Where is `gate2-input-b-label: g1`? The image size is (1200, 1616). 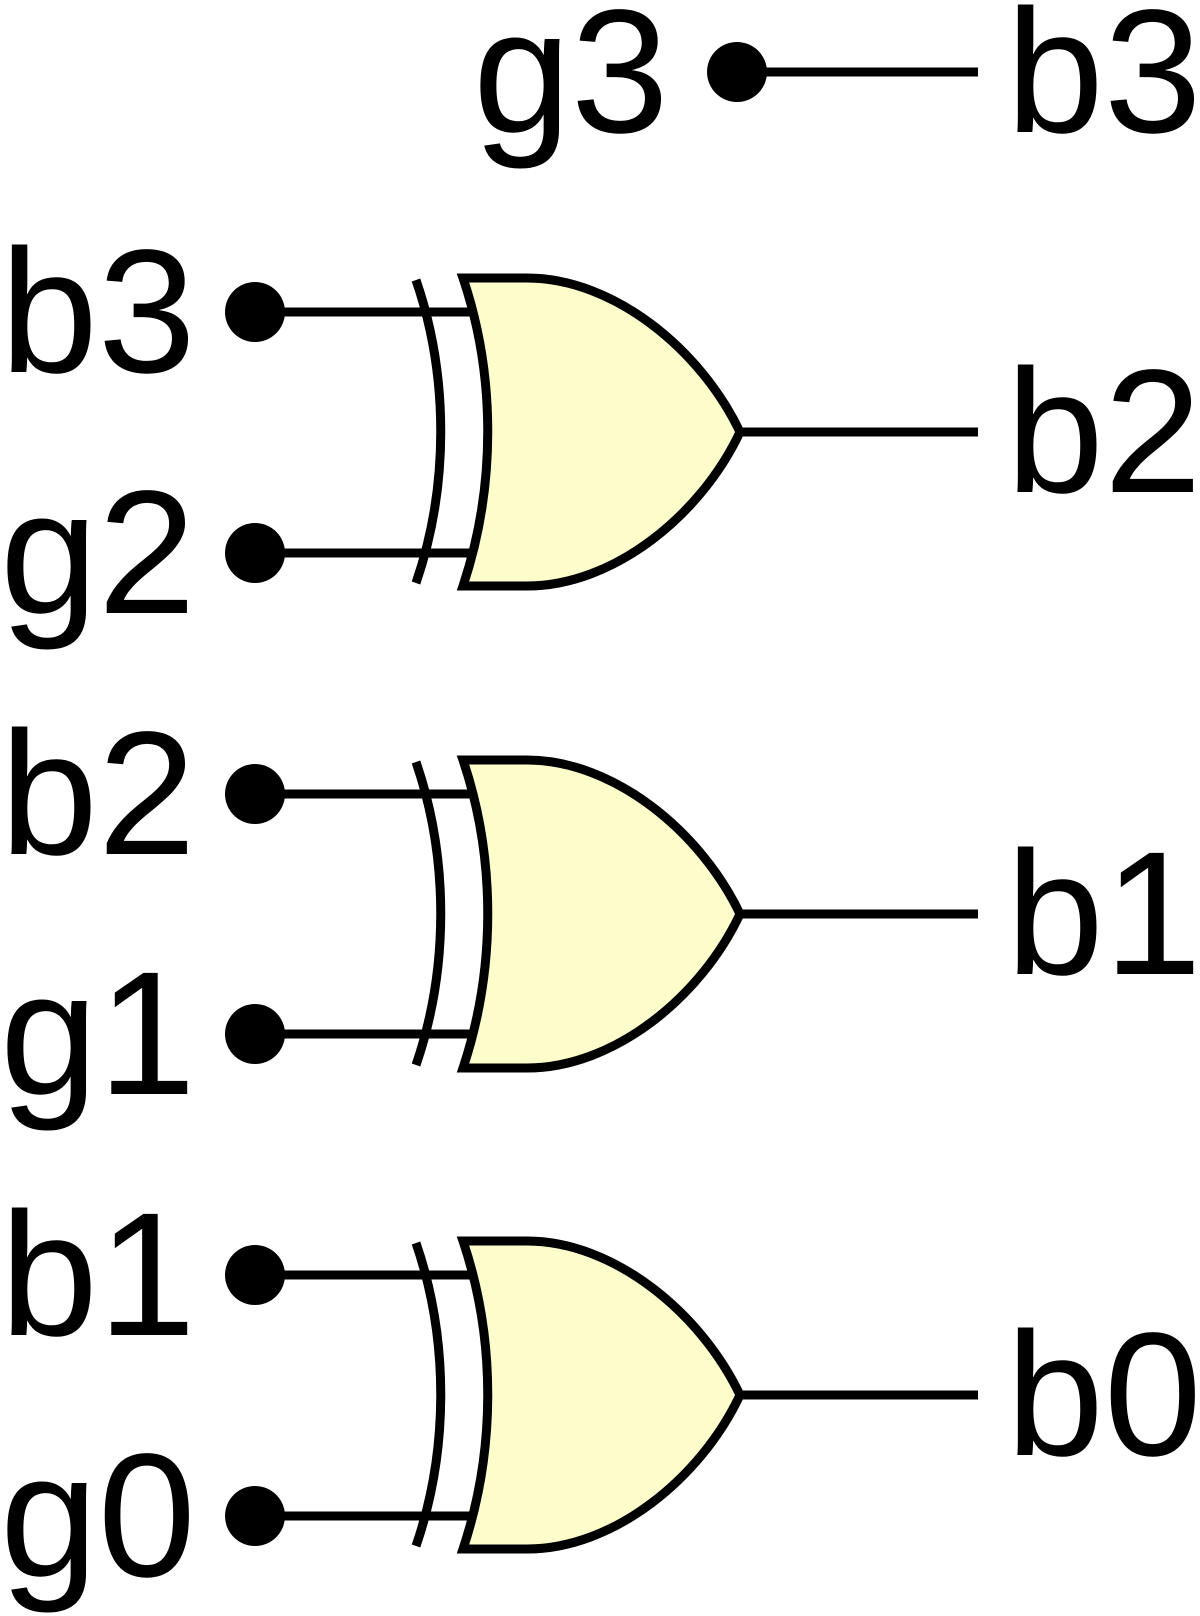 gate2-input-b-label: g1 is located at coordinates (98, 1034).